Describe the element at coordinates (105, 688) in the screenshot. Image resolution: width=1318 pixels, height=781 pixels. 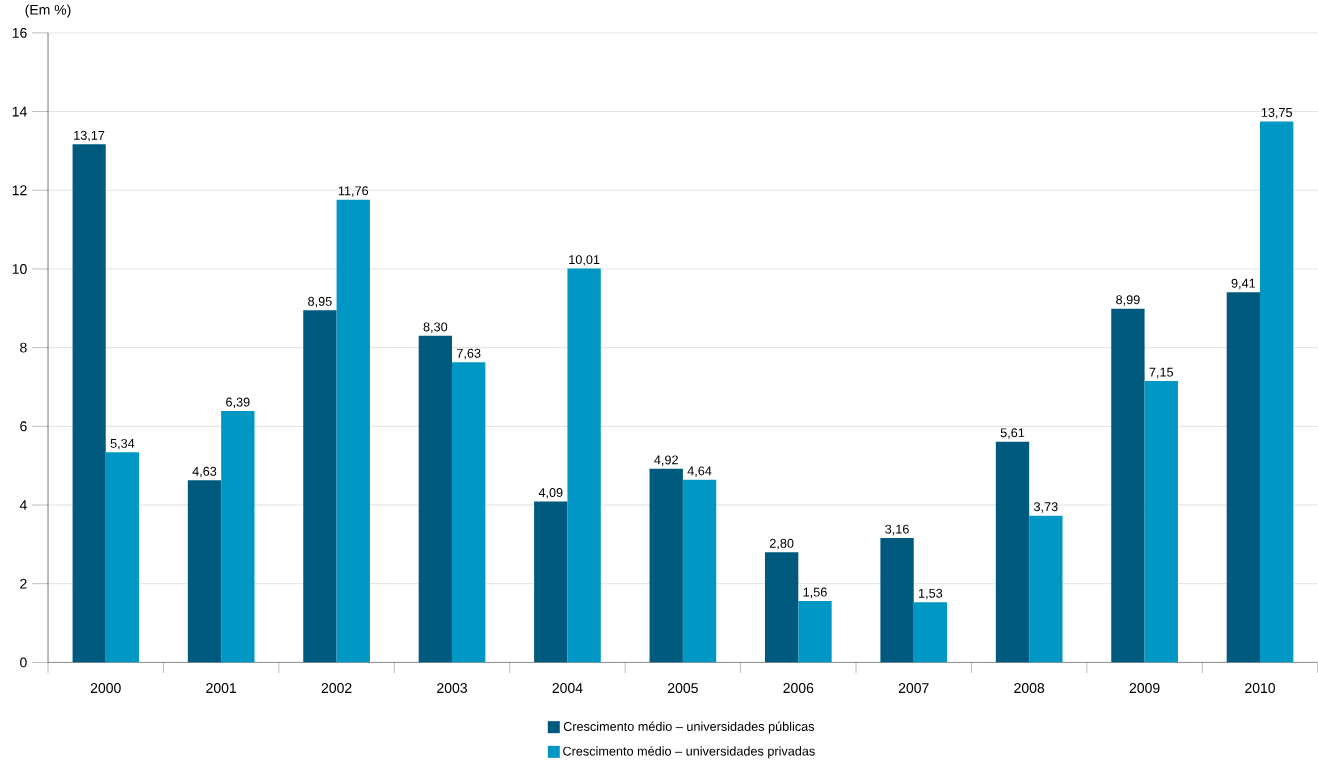
I see `x-tick-label: 2000` at that location.